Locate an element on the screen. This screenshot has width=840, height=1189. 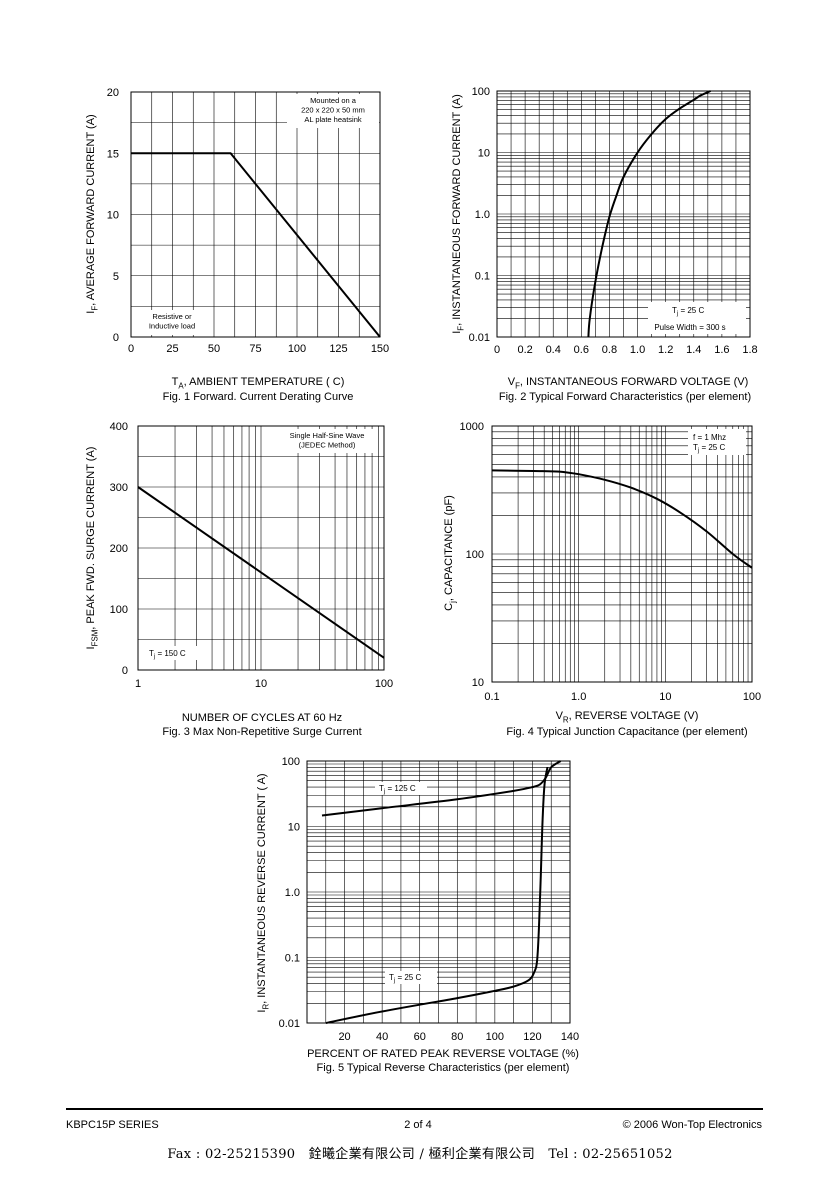
fig2-x-tick: 1.4 is located at coordinates (693, 350).